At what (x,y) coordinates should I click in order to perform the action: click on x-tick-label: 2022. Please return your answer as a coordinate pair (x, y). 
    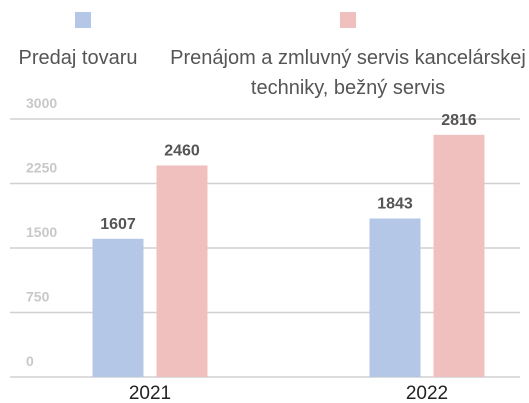
    Looking at the image, I should click on (427, 393).